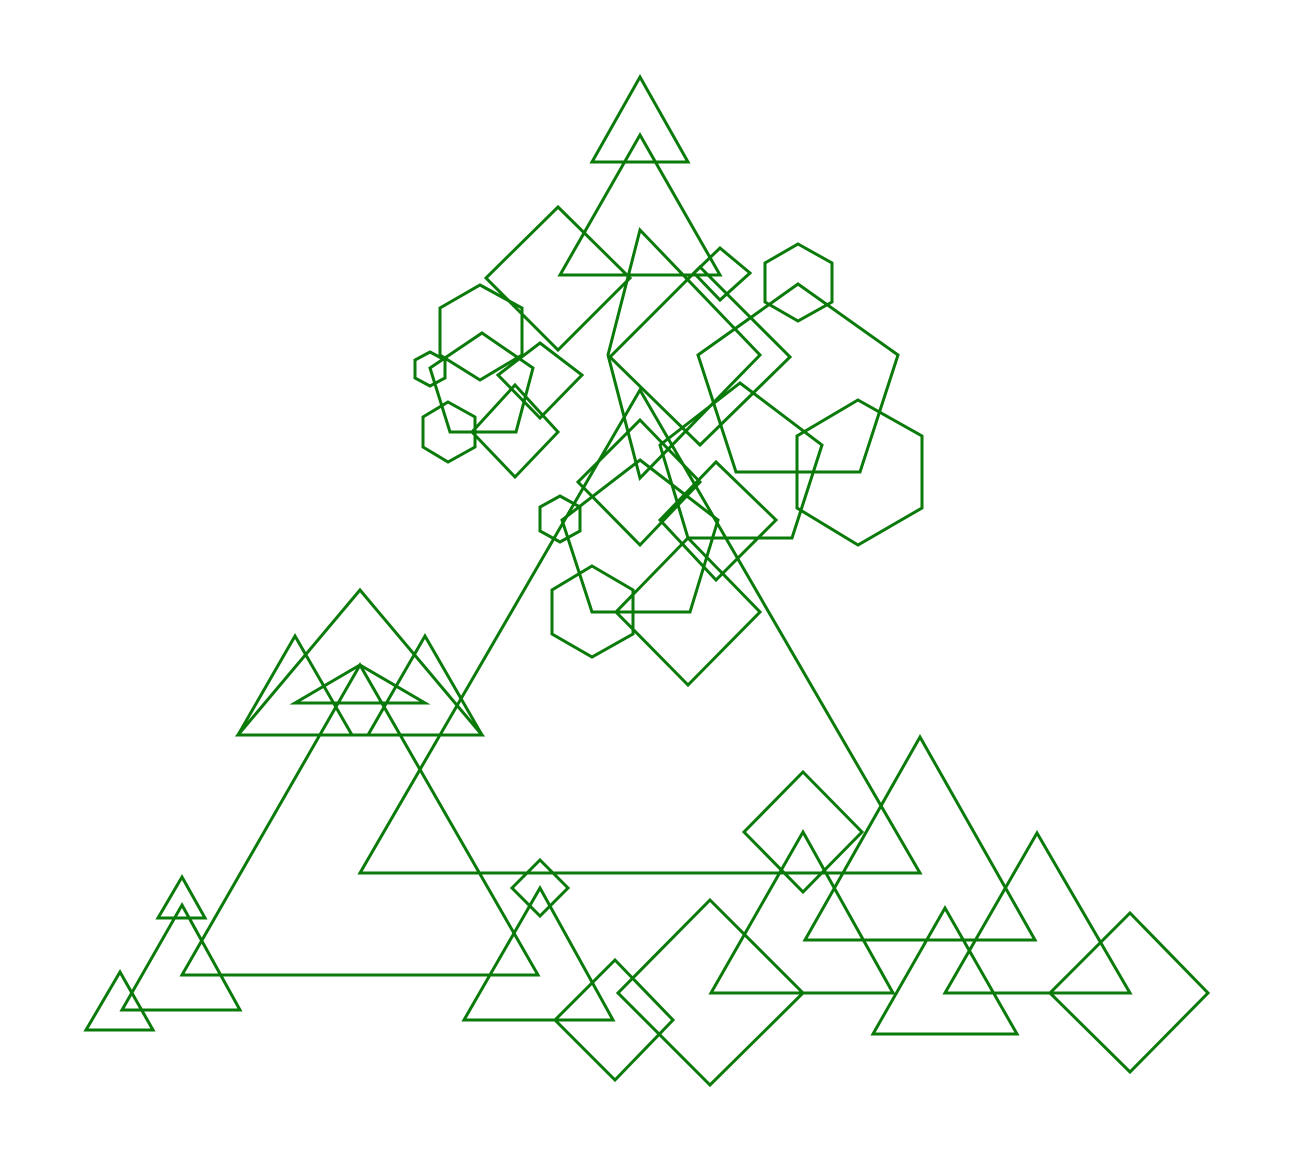 Image resolution: width=1294 pixels, height=1168 pixels. I want to click on hexagon-group, so click(668, 450).